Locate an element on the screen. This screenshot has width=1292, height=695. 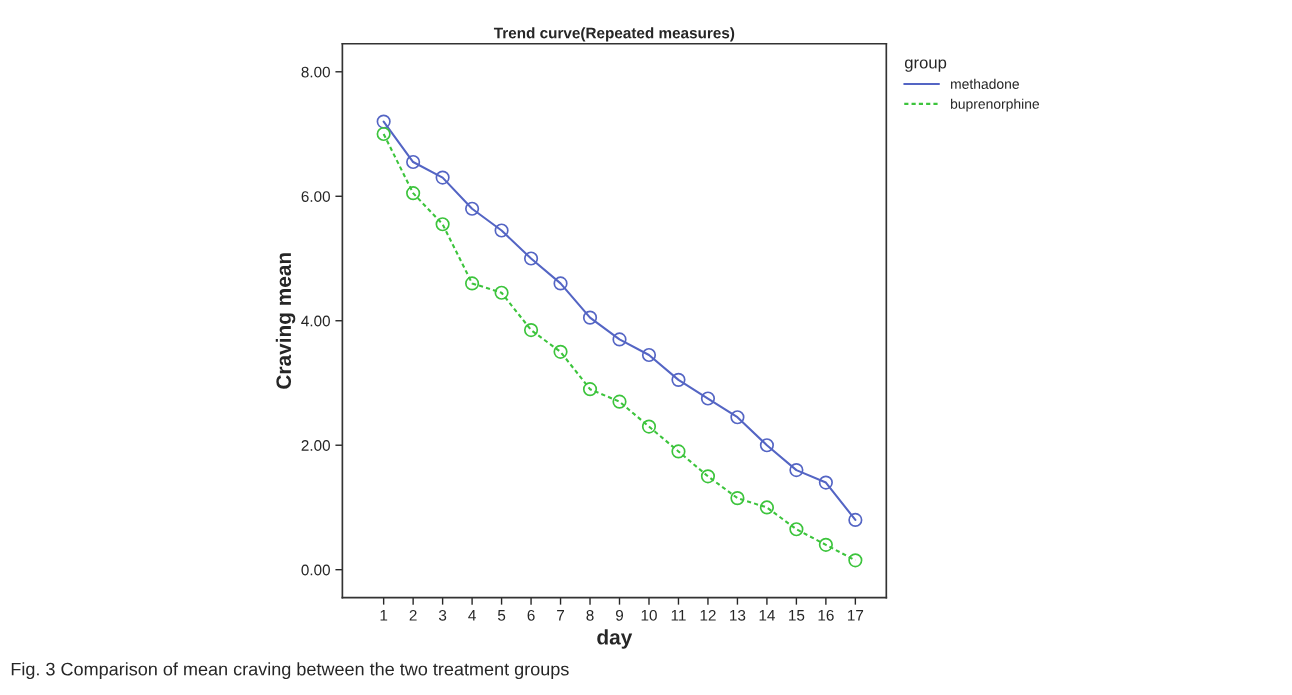
y-tick-label: 8.00 is located at coordinates (315, 72).